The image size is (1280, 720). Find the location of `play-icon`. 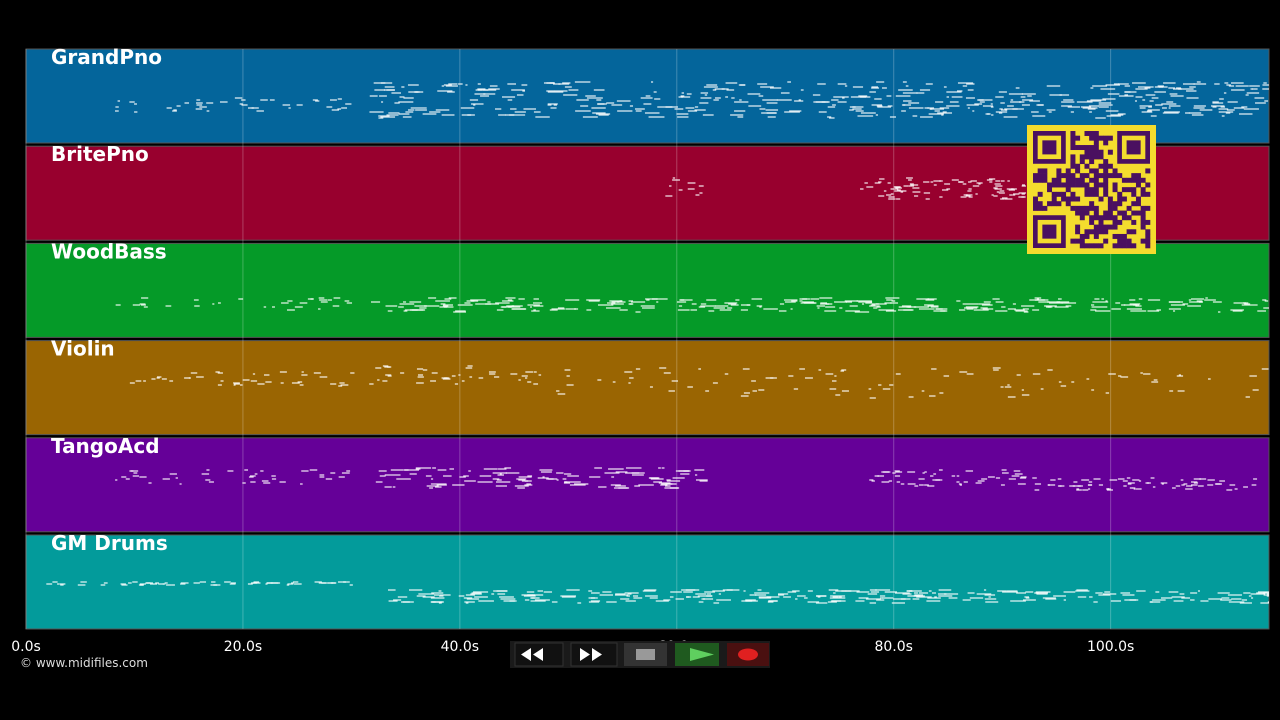

play-icon is located at coordinates (702, 654).